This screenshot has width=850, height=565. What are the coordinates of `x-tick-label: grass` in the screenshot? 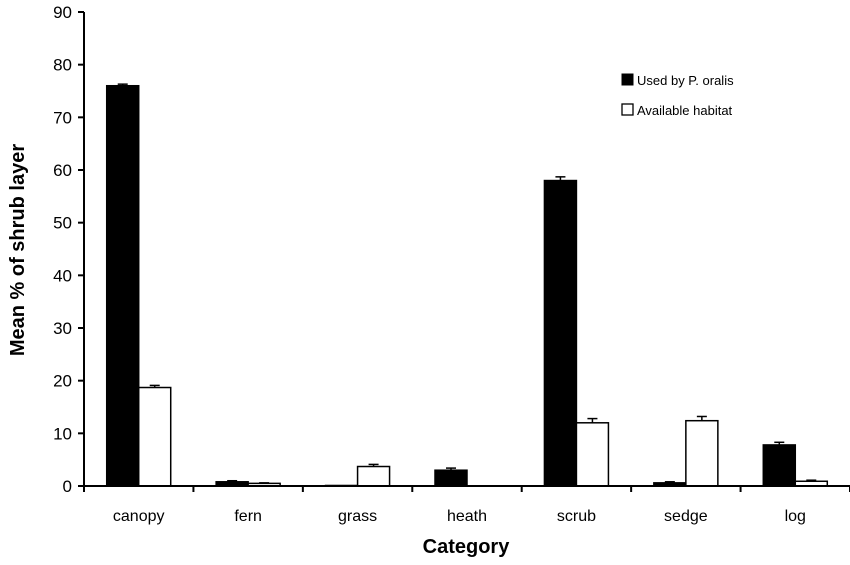 It's located at (357, 516).